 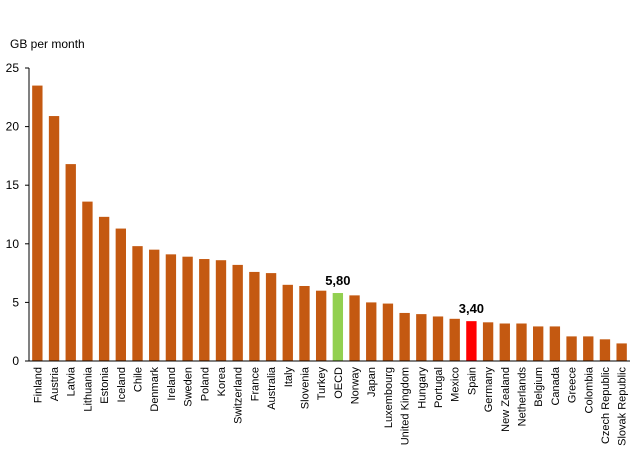 What do you see at coordinates (289, 377) in the screenshot?
I see `x-tick-label: Italy` at bounding box center [289, 377].